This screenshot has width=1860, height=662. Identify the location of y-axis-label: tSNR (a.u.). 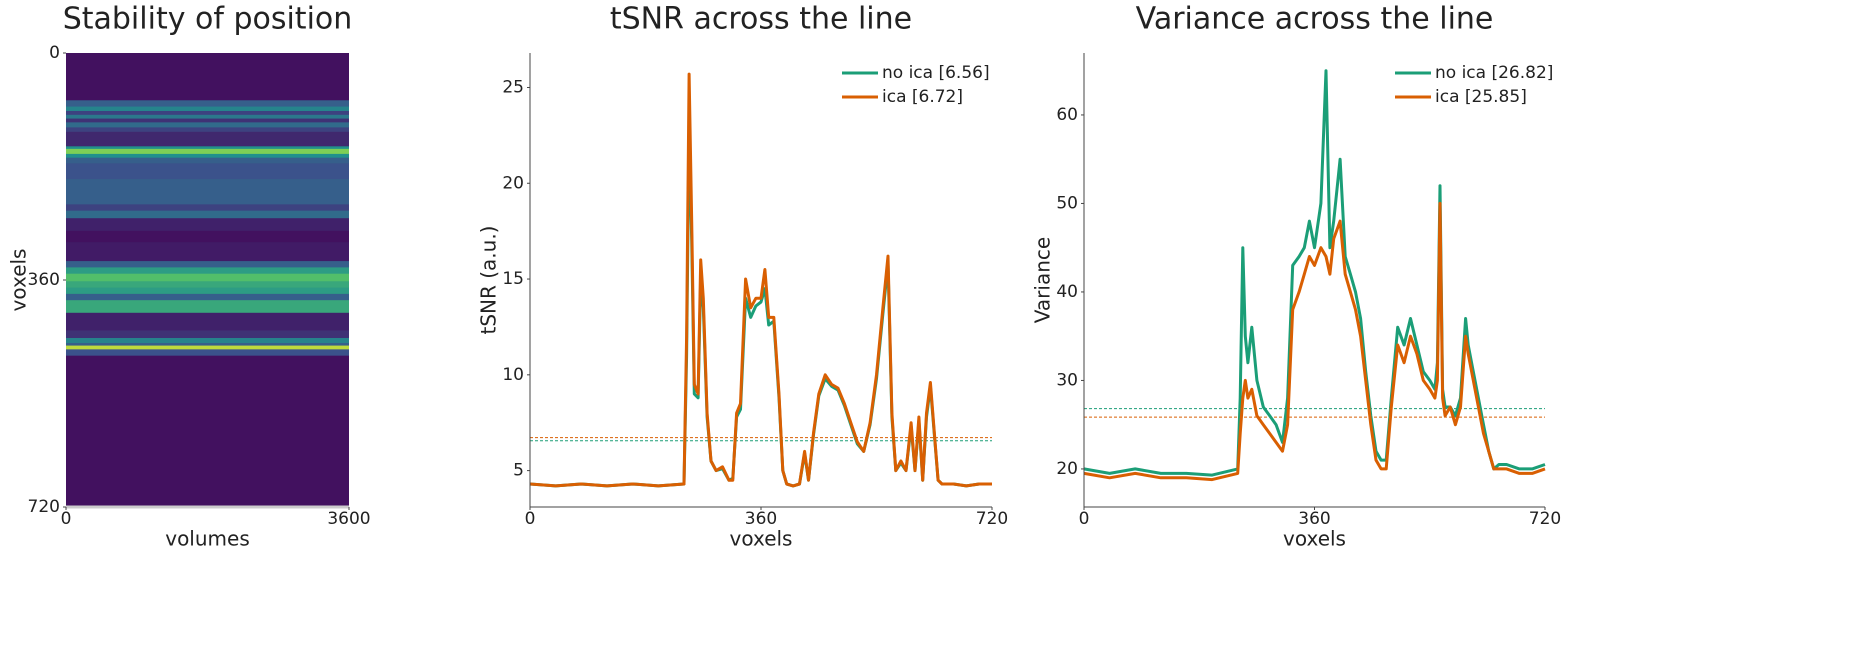
(489, 279).